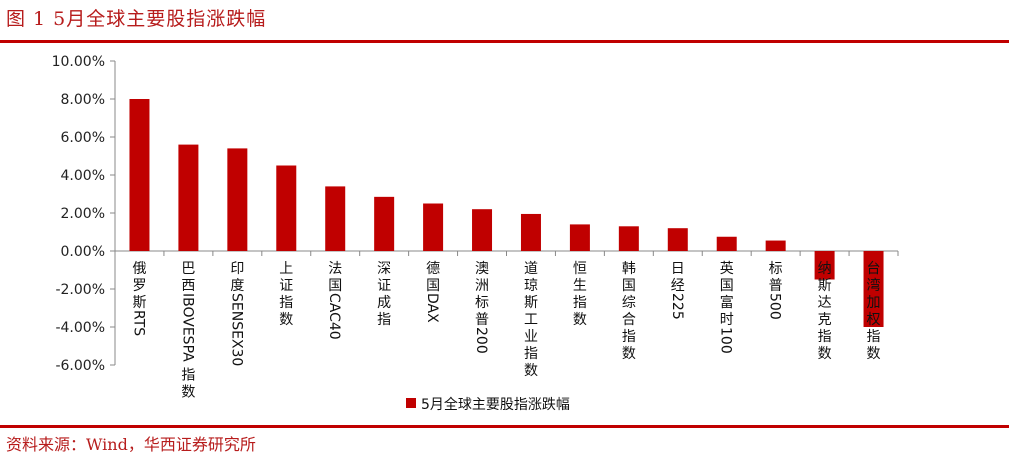 This screenshot has width=1013, height=458. I want to click on svg-text: 洲, so click(482, 286).